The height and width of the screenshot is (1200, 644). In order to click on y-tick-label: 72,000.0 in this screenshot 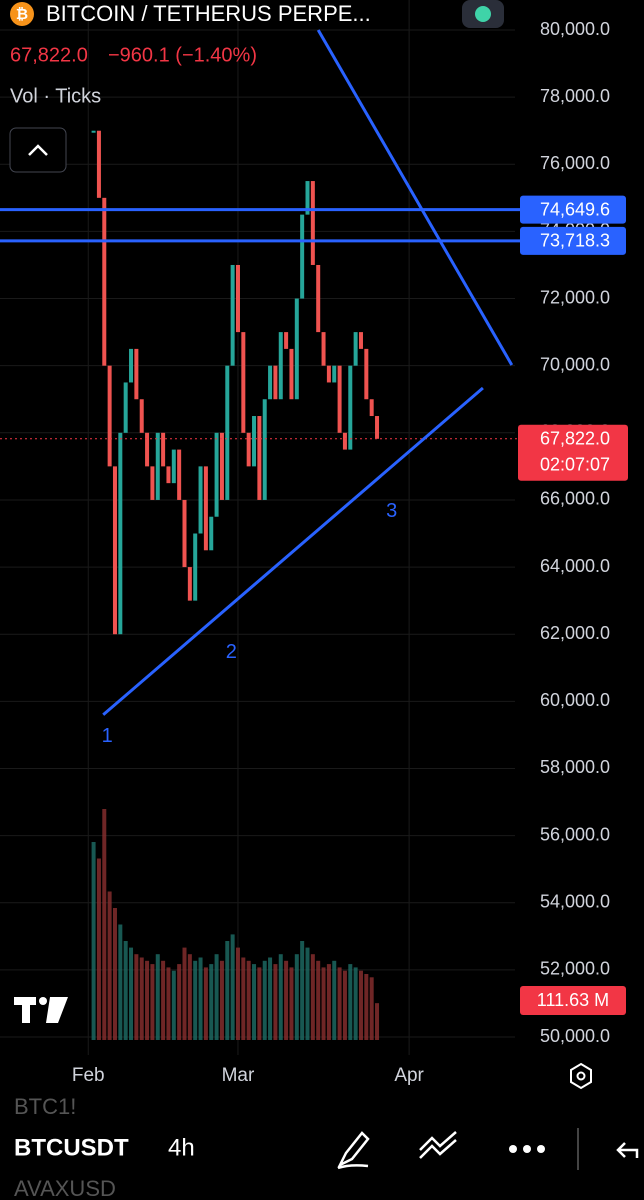, I will do `click(575, 297)`.